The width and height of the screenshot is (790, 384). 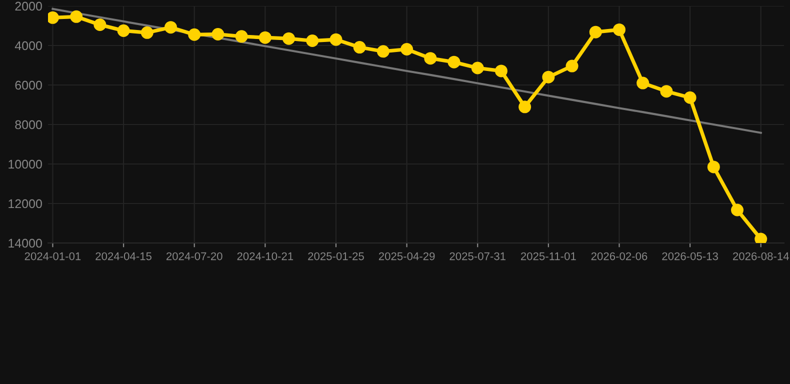 What do you see at coordinates (265, 256) in the screenshot?
I see `x-tick-label: 2024-10-21` at bounding box center [265, 256].